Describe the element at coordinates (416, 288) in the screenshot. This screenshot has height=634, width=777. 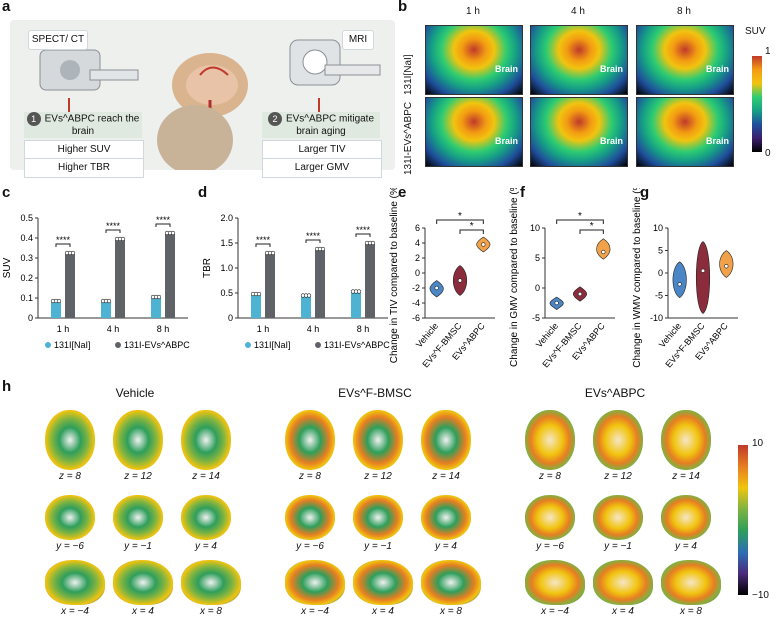
I see `y-tick-label: -2` at that location.